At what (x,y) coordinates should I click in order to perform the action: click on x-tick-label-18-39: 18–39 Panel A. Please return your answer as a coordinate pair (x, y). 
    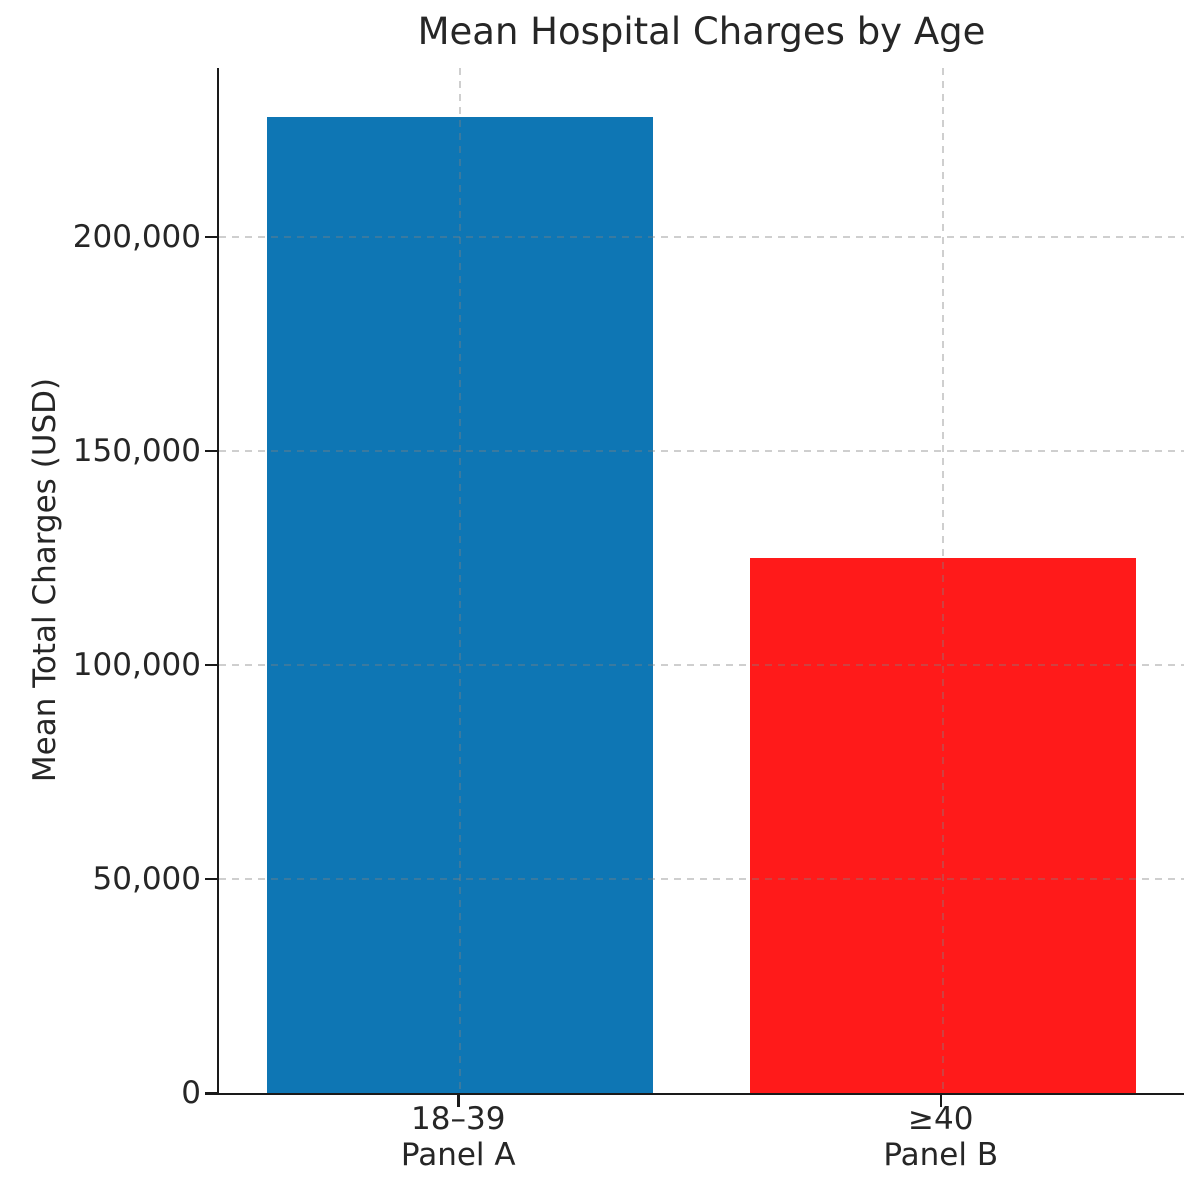
    Looking at the image, I should click on (458, 1137).